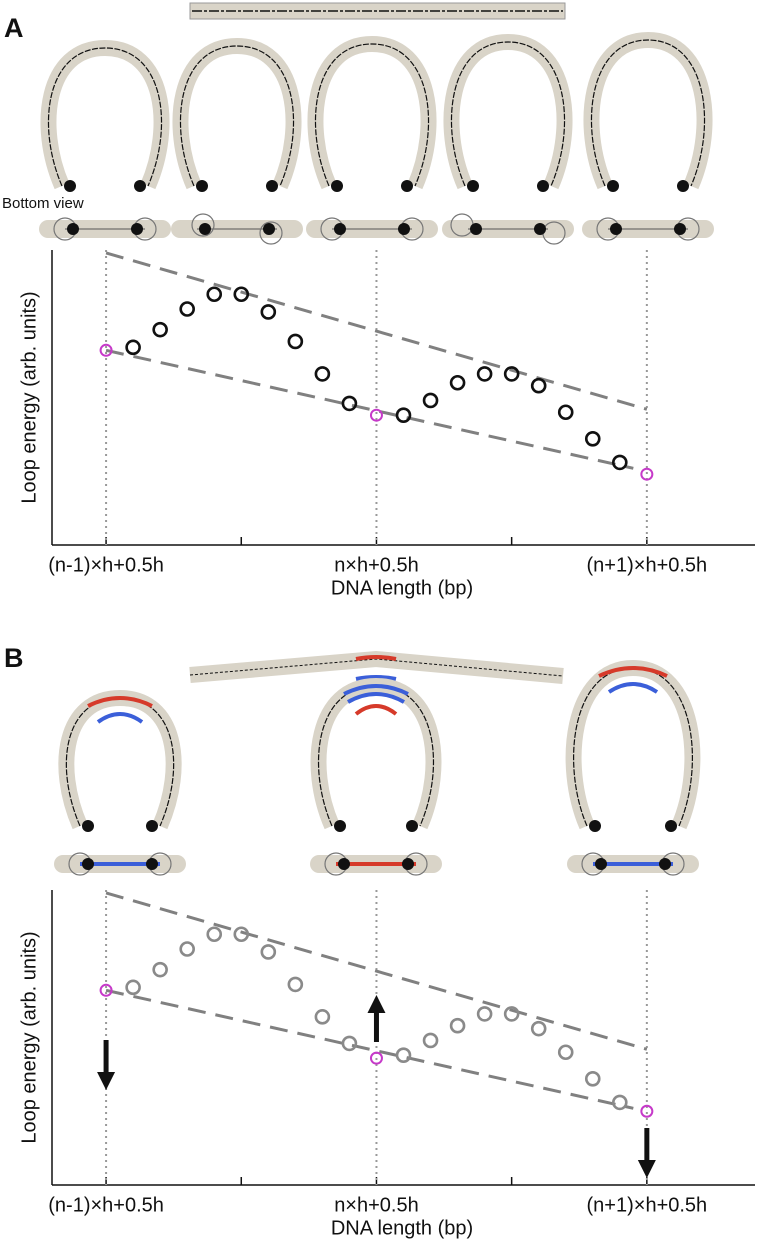 This screenshot has height=1245, width=759. I want to click on dna-rod-bent, so click(376, 667).